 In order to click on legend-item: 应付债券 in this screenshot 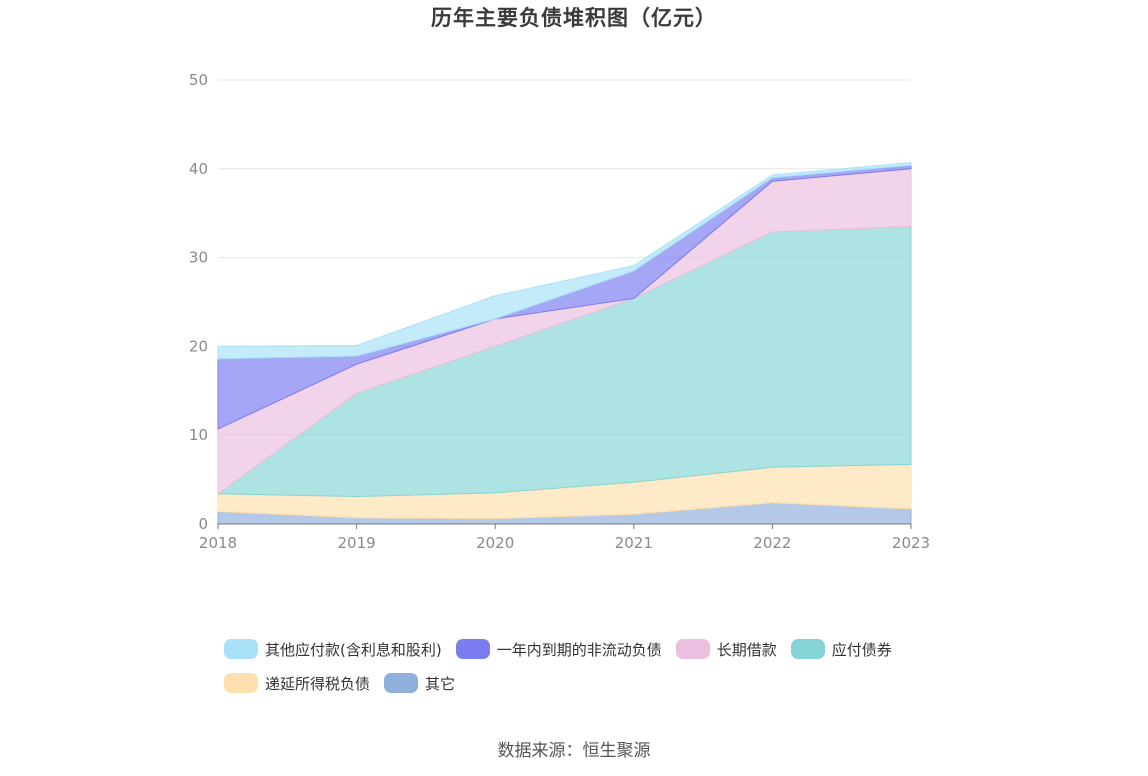, I will do `click(841, 649)`.